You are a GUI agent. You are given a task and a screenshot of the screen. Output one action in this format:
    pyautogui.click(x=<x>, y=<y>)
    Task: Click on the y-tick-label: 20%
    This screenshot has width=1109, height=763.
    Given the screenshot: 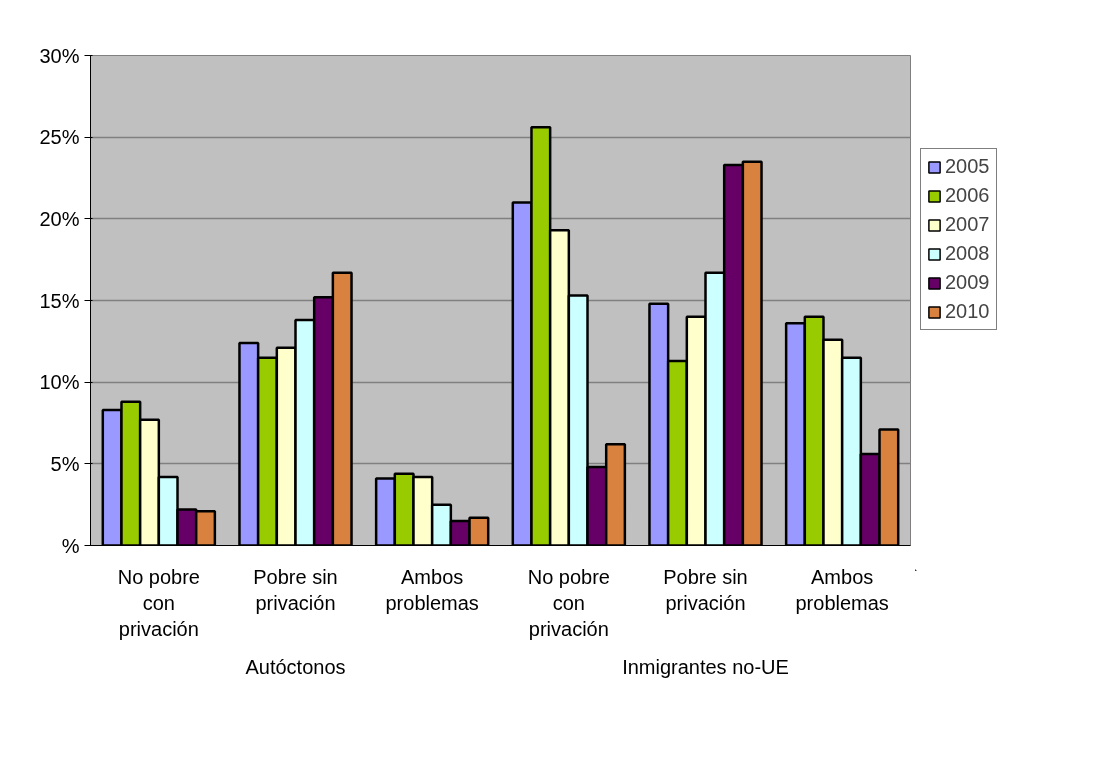 What is the action you would take?
    pyautogui.click(x=59, y=218)
    